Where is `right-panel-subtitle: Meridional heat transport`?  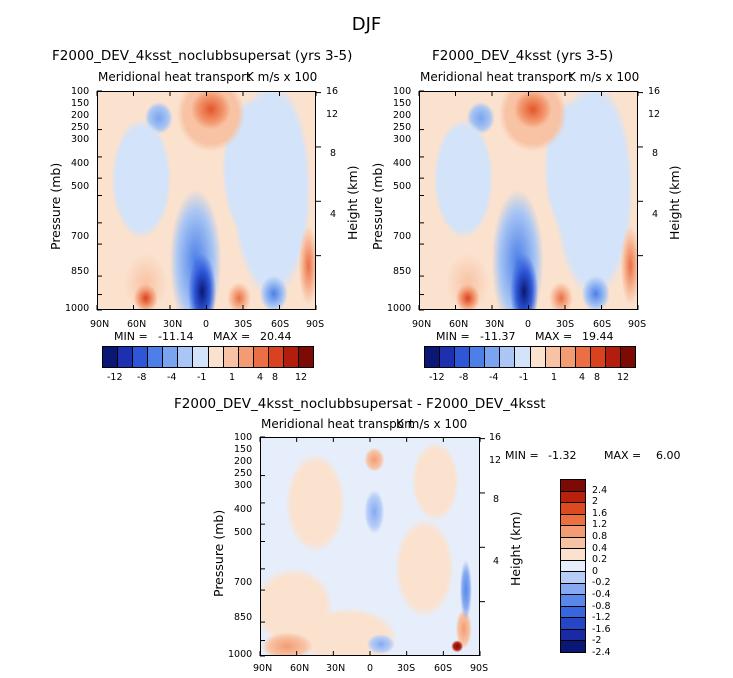
right-panel-subtitle: Meridional heat transport is located at coordinates (496, 77).